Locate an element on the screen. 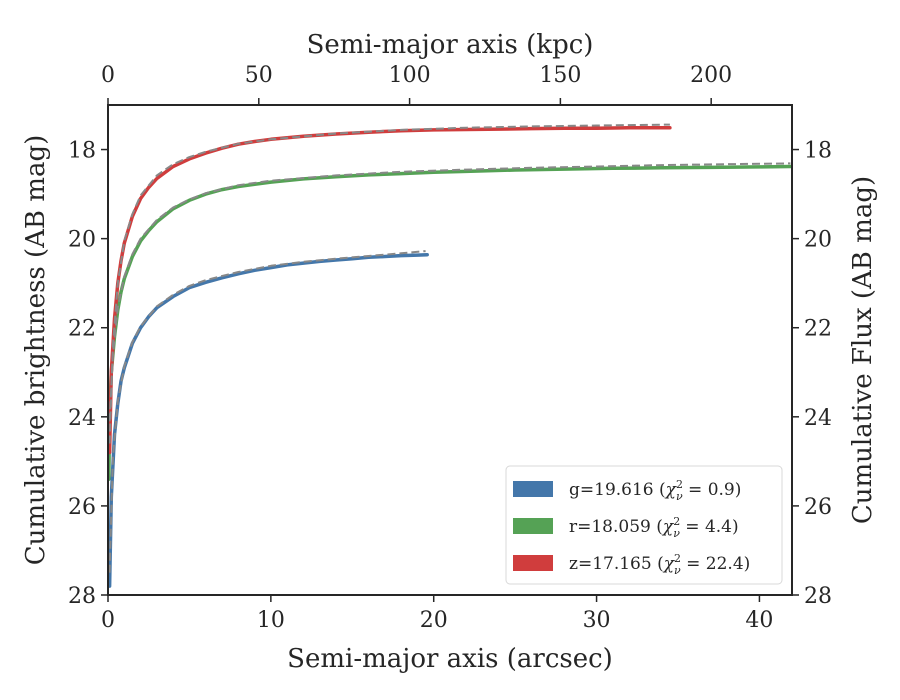 Image resolution: width=900 pixels, height=700 pixels. y-right-tick-label: 20 is located at coordinates (818, 240).